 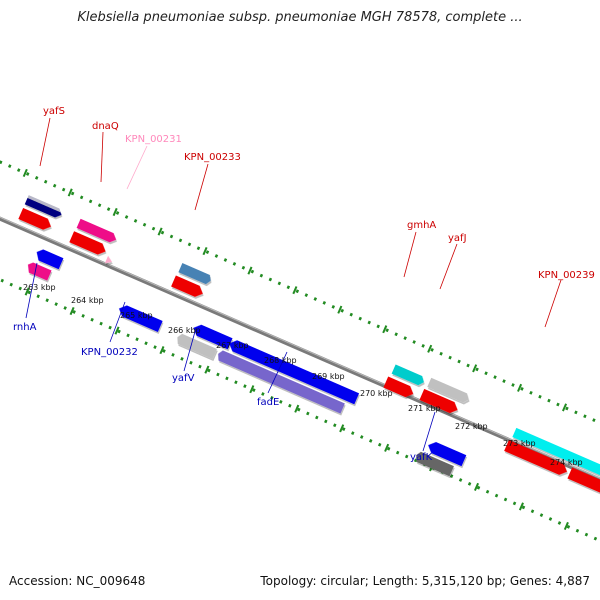 What do you see at coordinates (268, 402) in the screenshot?
I see `label-fadE: fadE` at bounding box center [268, 402].